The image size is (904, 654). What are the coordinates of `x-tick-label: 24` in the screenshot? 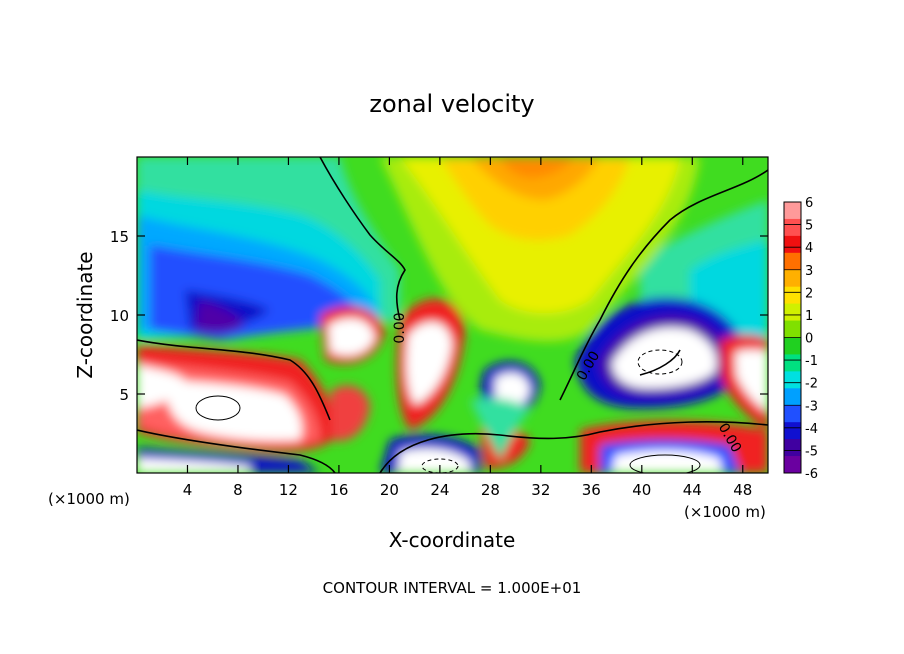 It's located at (439, 490).